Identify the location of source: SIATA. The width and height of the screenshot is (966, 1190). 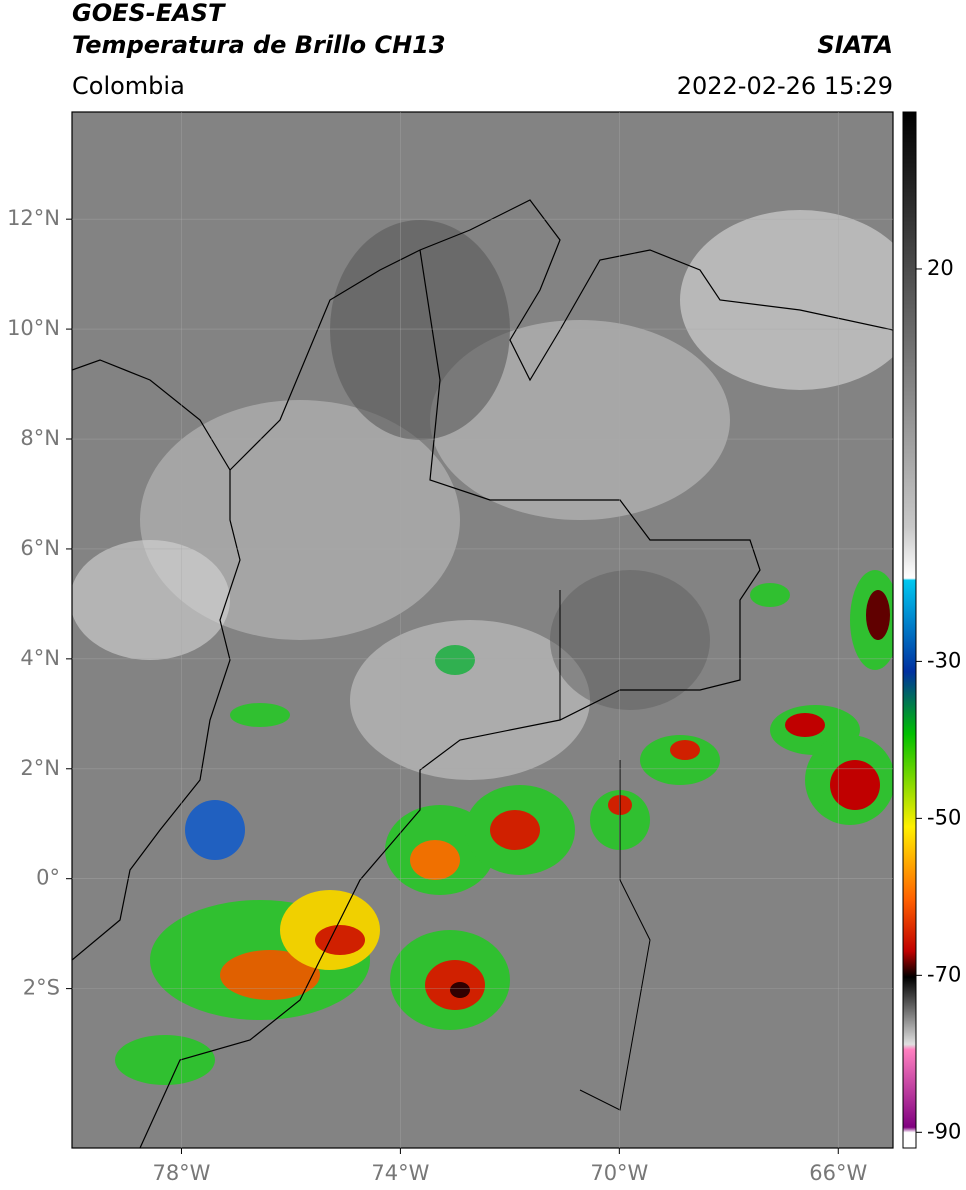
(855, 45).